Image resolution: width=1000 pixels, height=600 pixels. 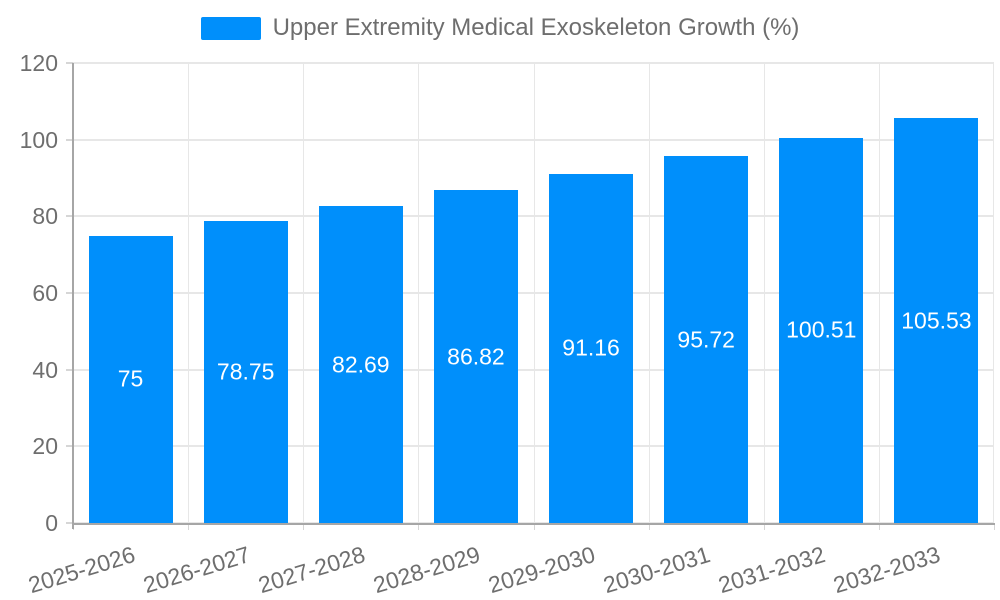 I want to click on bar: 75, so click(x=130, y=379).